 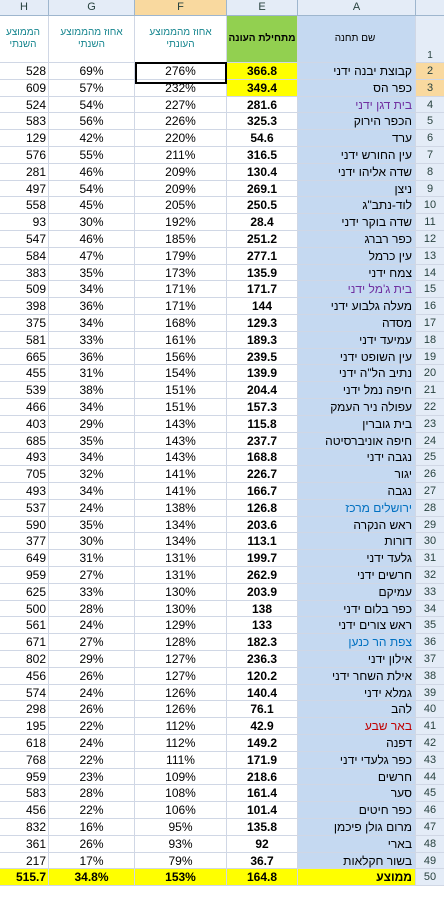 What do you see at coordinates (357, 71) in the screenshot?
I see `station-name-cell: קבוצת יבנה ידני` at bounding box center [357, 71].